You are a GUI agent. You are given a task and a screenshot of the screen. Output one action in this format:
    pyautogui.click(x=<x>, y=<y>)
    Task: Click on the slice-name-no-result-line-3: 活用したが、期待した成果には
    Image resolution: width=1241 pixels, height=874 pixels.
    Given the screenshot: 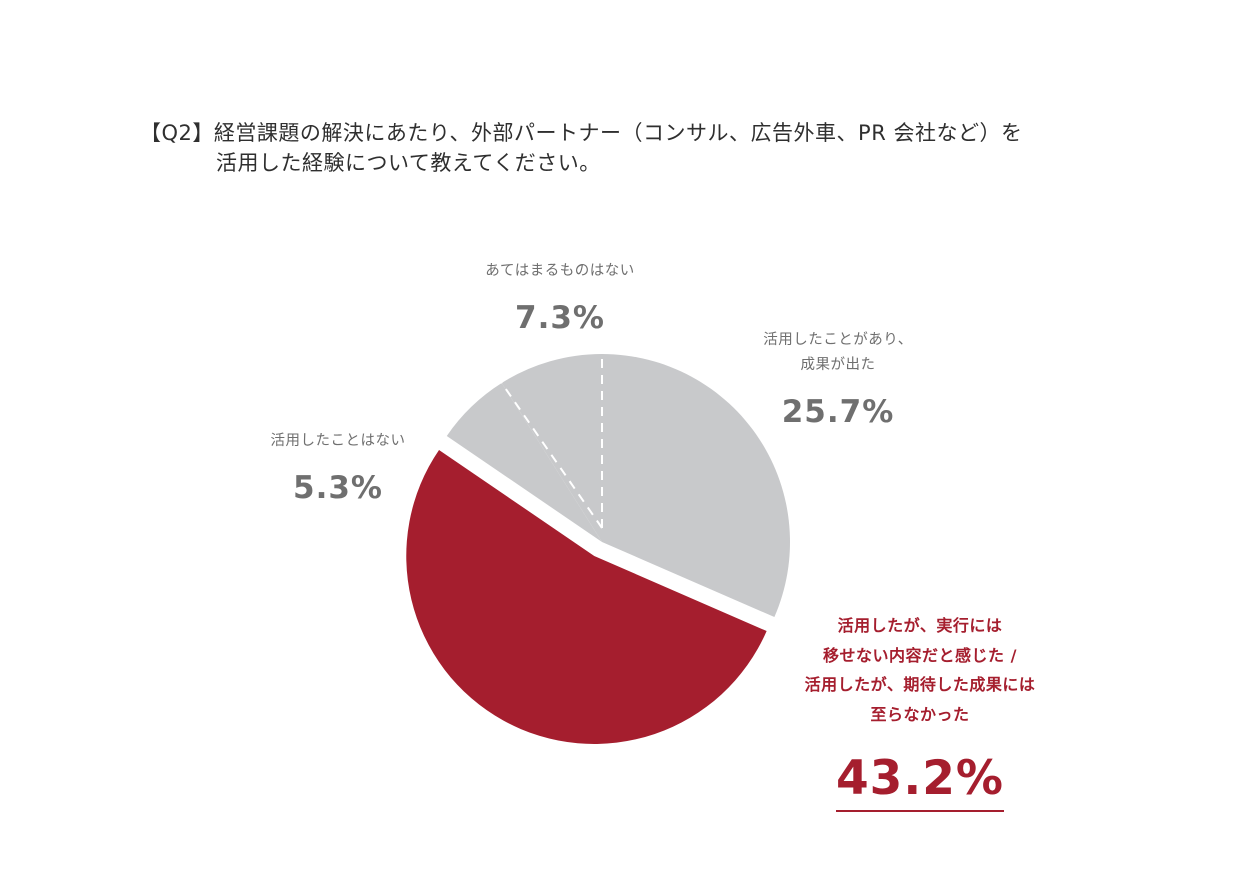 What is the action you would take?
    pyautogui.click(x=920, y=684)
    